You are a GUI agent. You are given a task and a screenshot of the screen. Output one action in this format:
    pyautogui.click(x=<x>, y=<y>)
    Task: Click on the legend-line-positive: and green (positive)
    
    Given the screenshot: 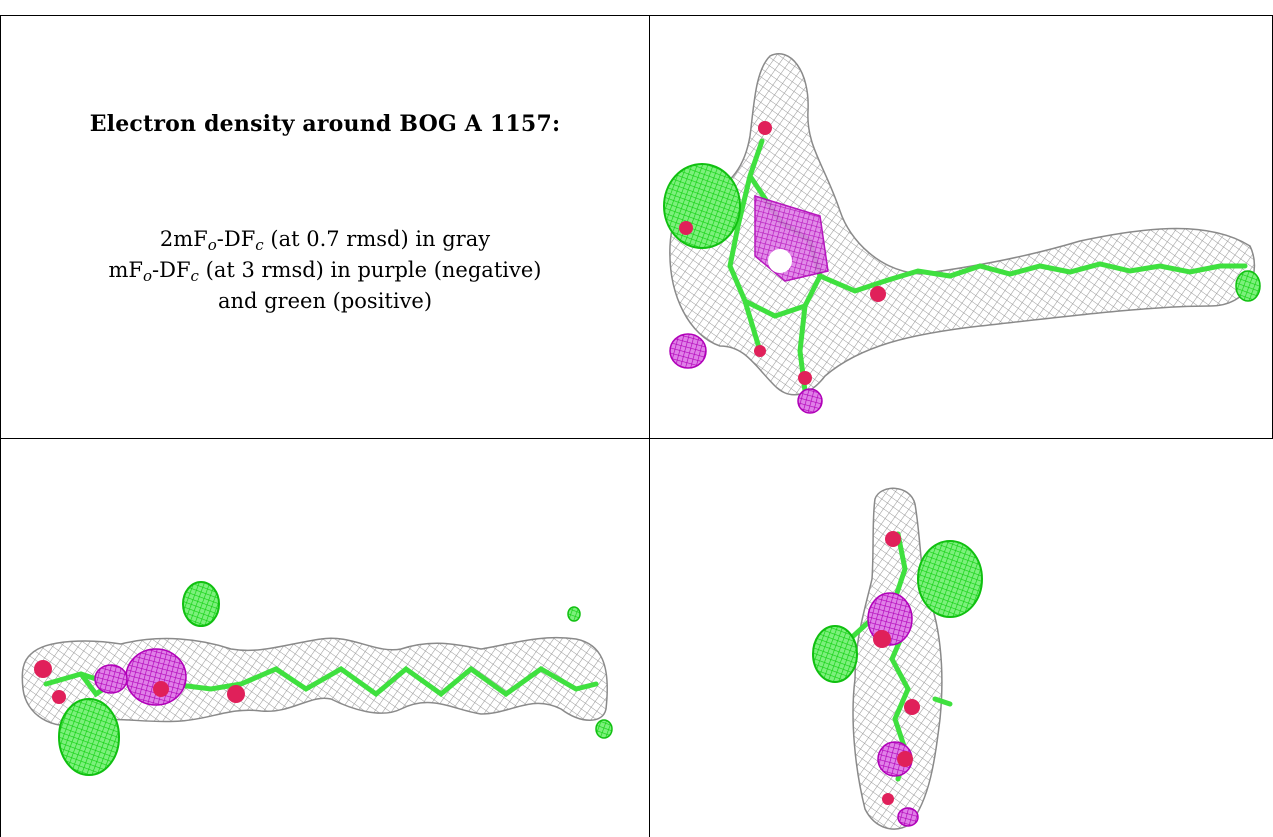 What is the action you would take?
    pyautogui.click(x=325, y=301)
    